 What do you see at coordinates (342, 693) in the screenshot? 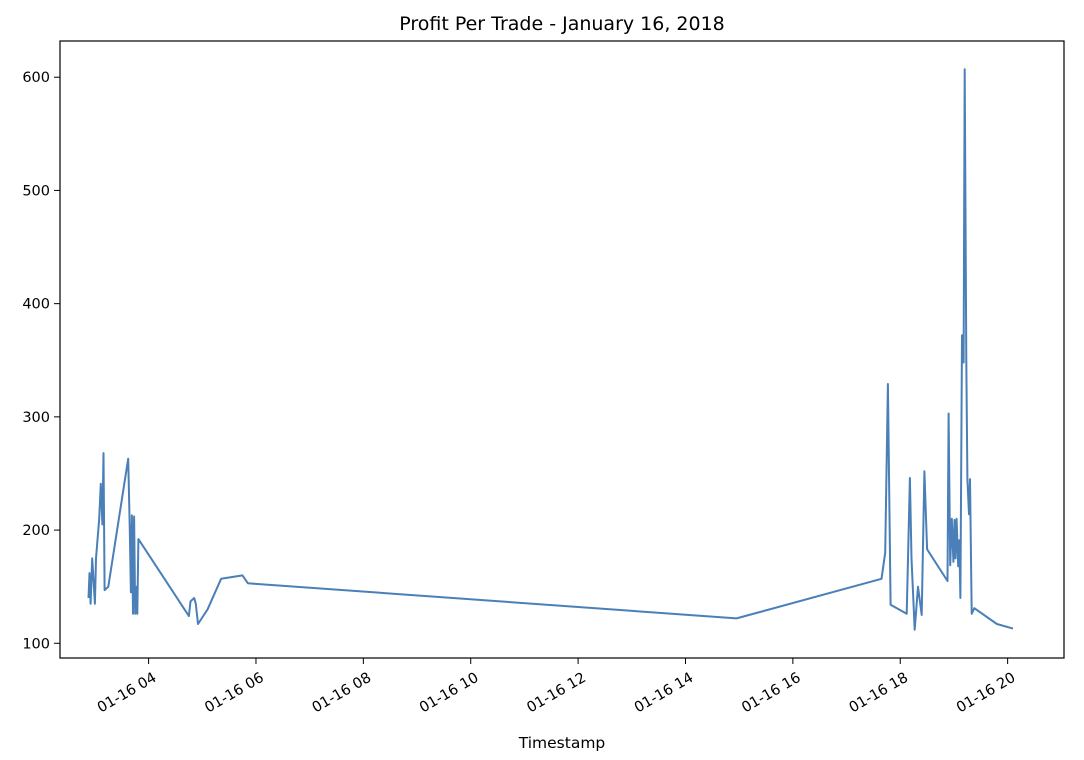
I see `x-tick-label: 01-16 08` at bounding box center [342, 693].